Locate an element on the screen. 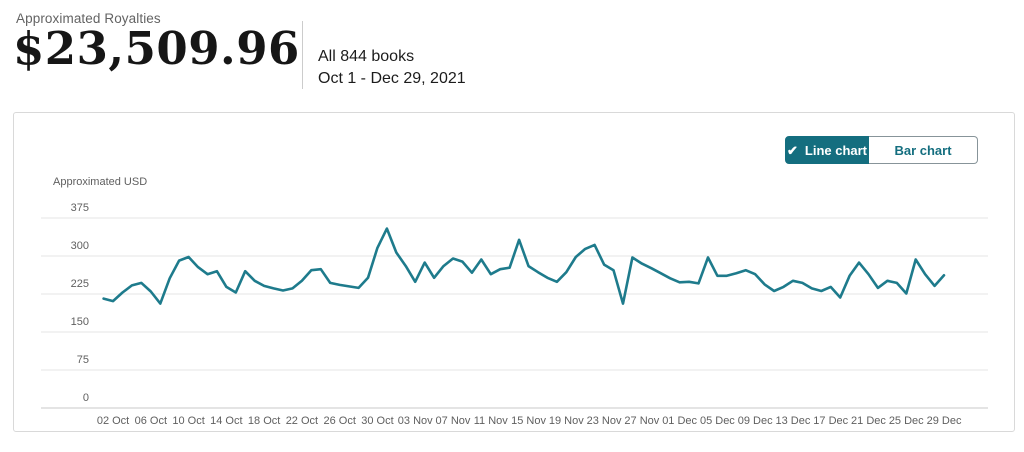 Image resolution: width=1024 pixels, height=452 pixels. x-tick-label: 13 Dec is located at coordinates (793, 421).